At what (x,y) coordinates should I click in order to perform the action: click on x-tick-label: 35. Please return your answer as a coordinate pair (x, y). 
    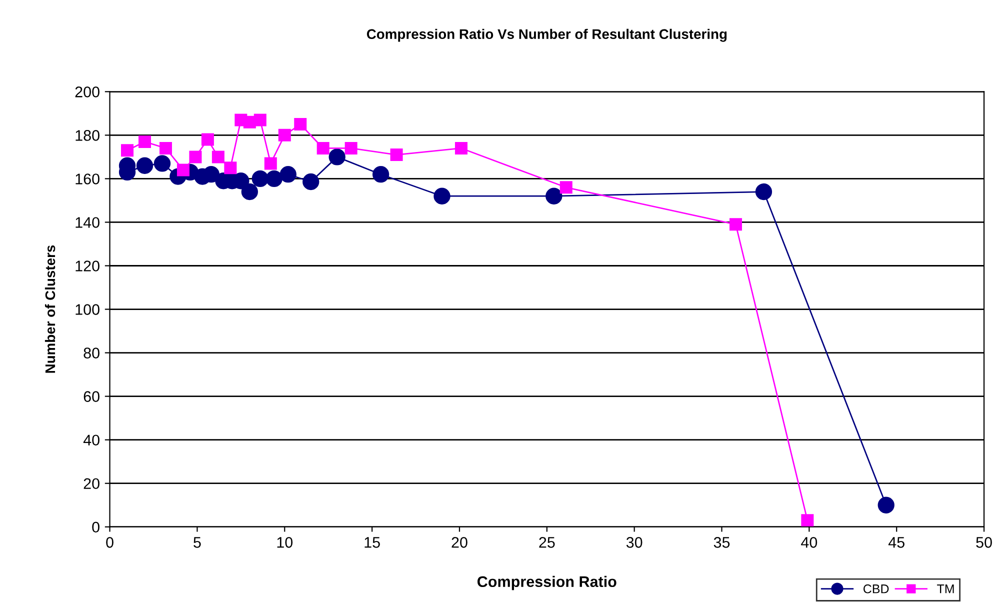
    Looking at the image, I should click on (722, 542).